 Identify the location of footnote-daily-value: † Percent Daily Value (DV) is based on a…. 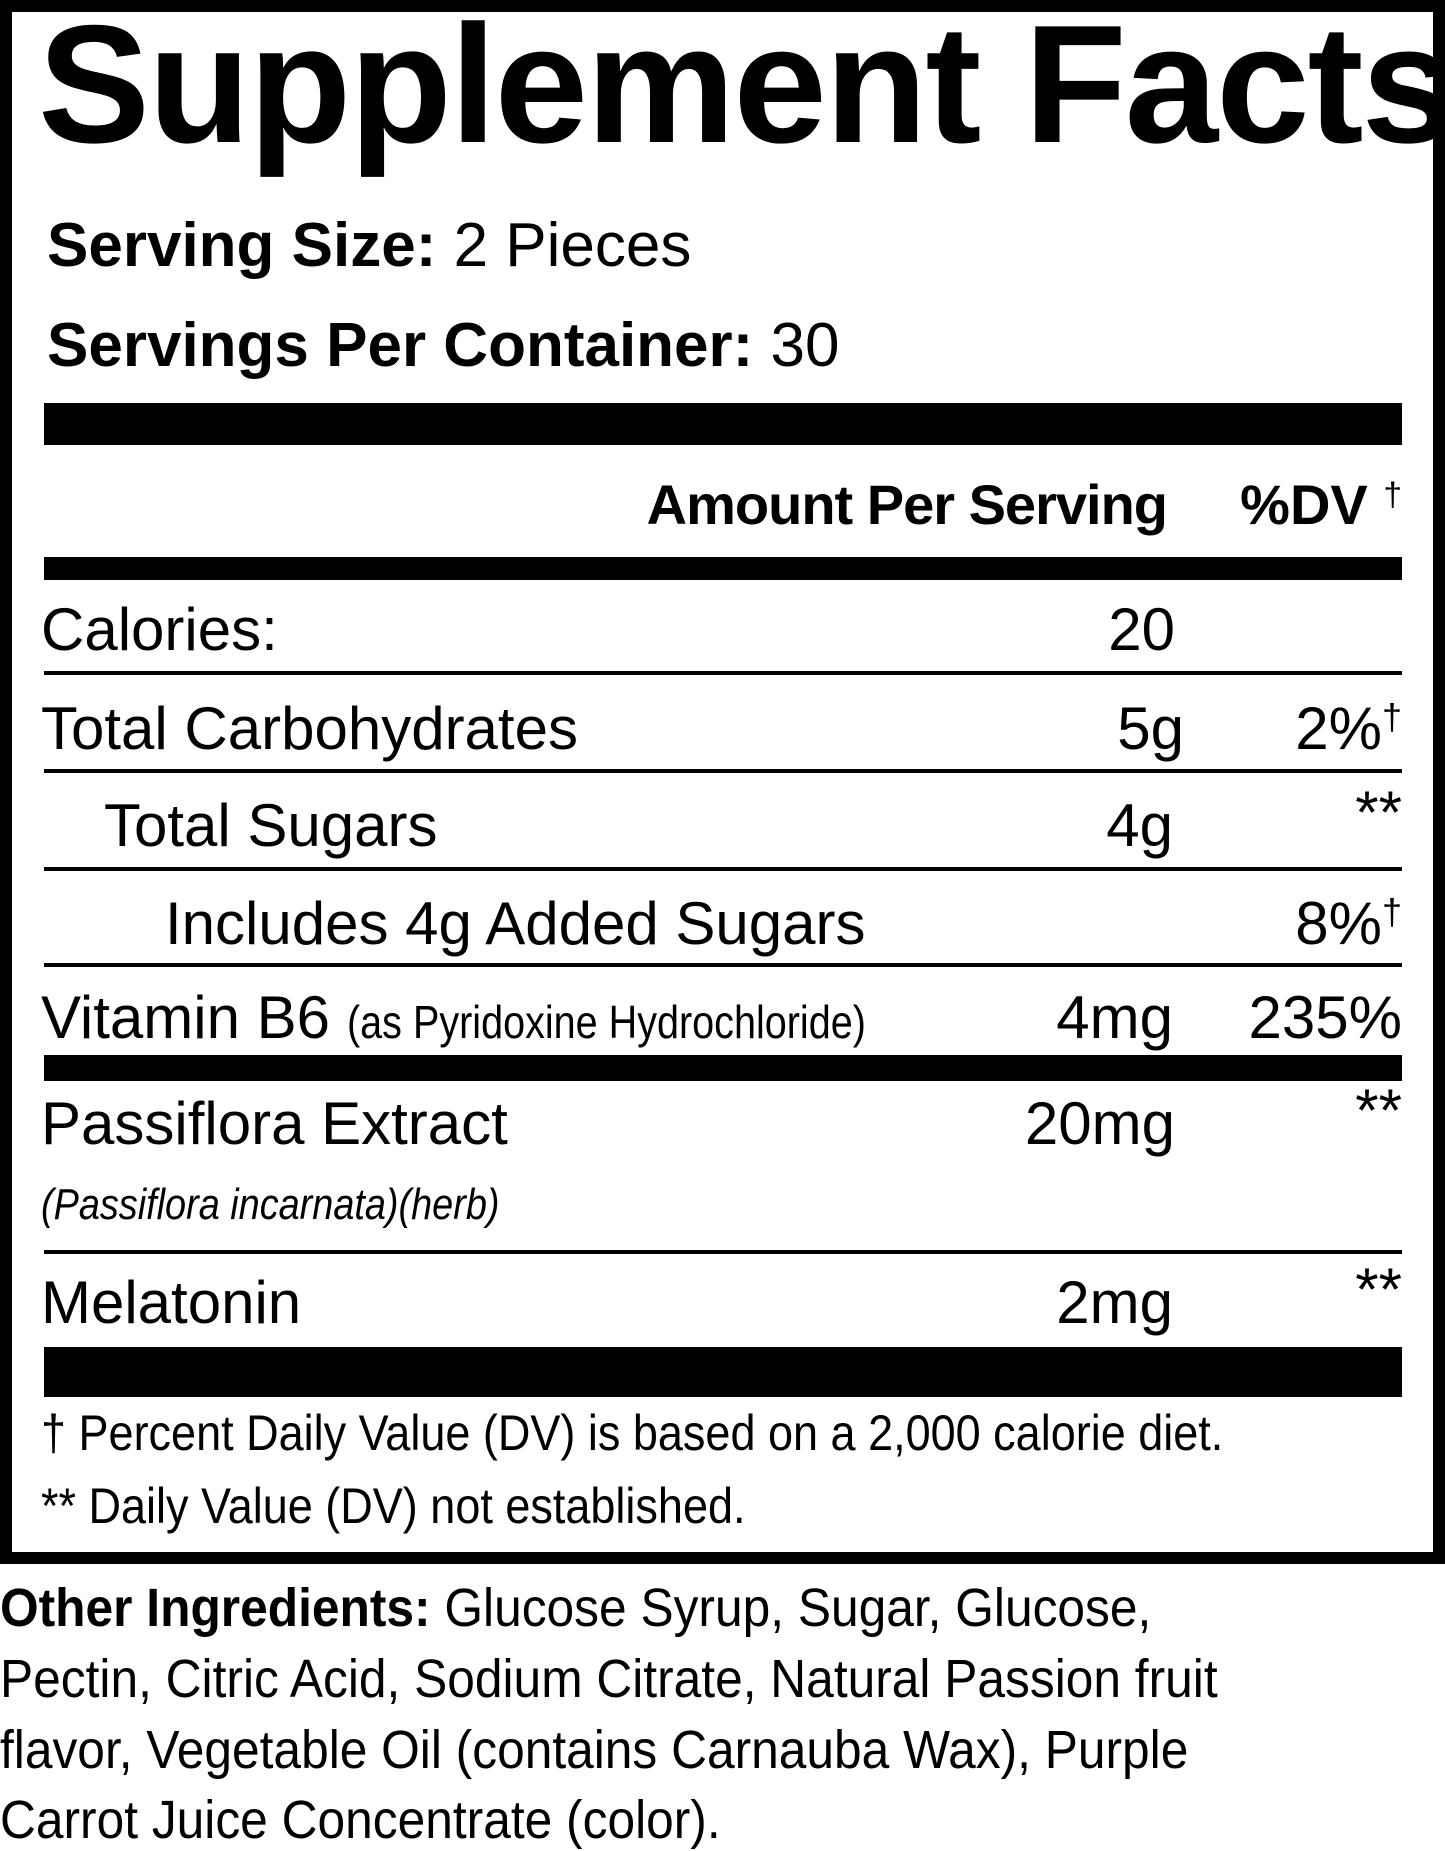
(698, 1434).